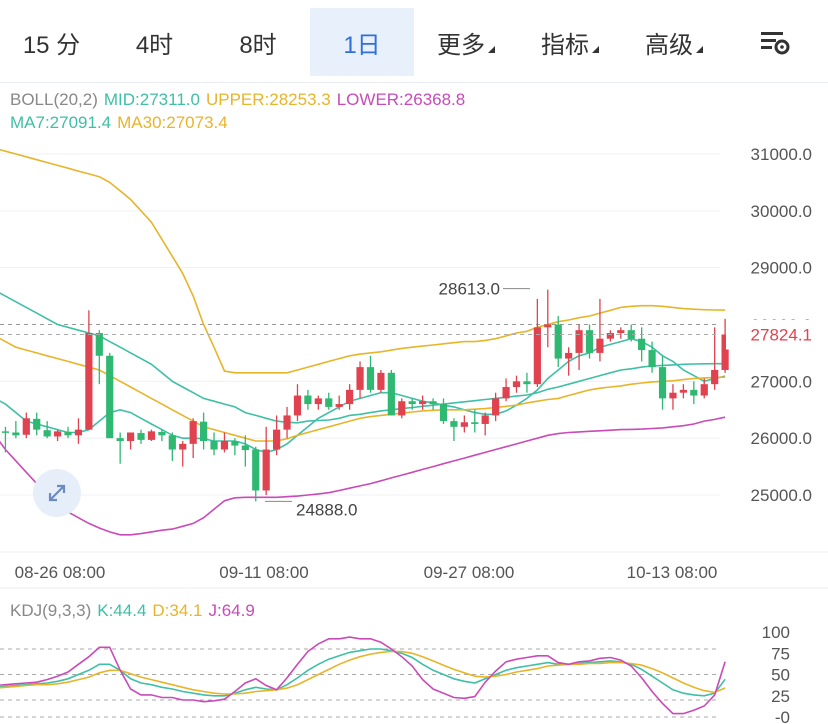 Image resolution: width=828 pixels, height=724 pixels. I want to click on last-price-tag, so click(777, 334).